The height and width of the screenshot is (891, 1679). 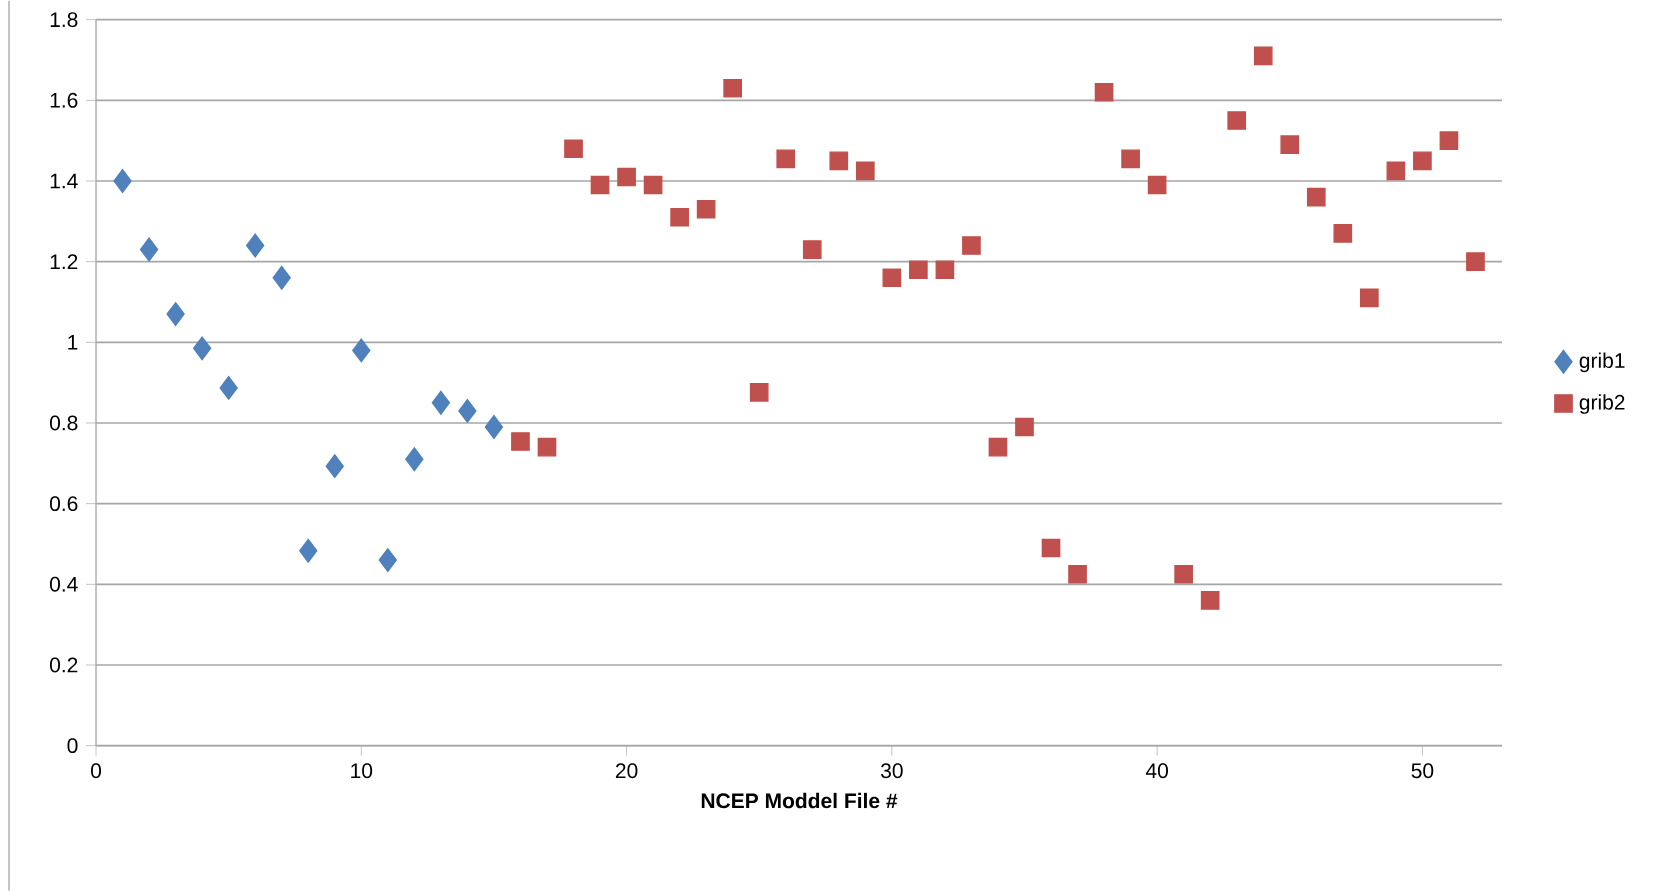 What do you see at coordinates (64, 261) in the screenshot?
I see `y-tick-label: 1.2` at bounding box center [64, 261].